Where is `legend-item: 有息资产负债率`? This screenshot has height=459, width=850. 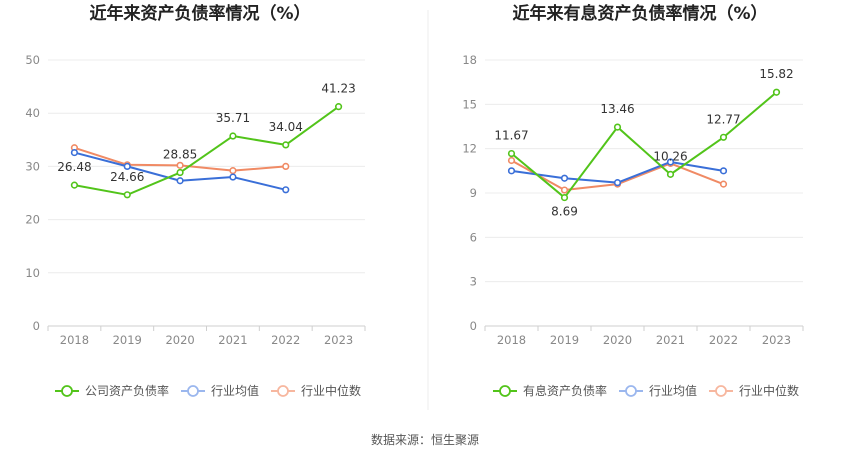
legend-item: 有息资产负债率 is located at coordinates (550, 390).